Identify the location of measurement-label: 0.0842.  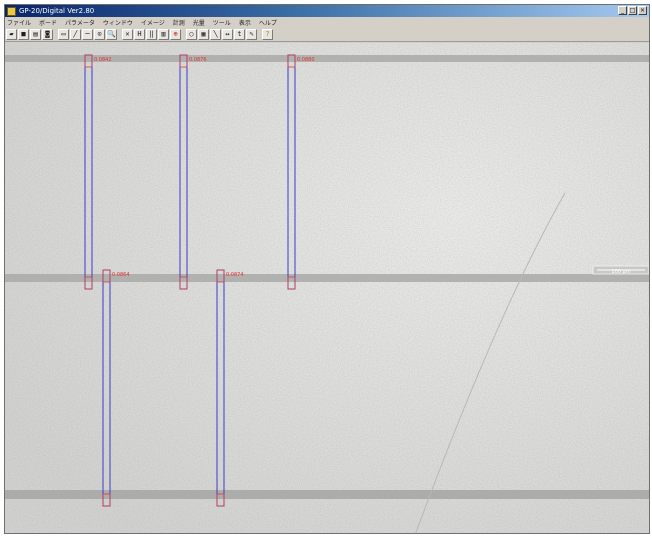
(103, 60).